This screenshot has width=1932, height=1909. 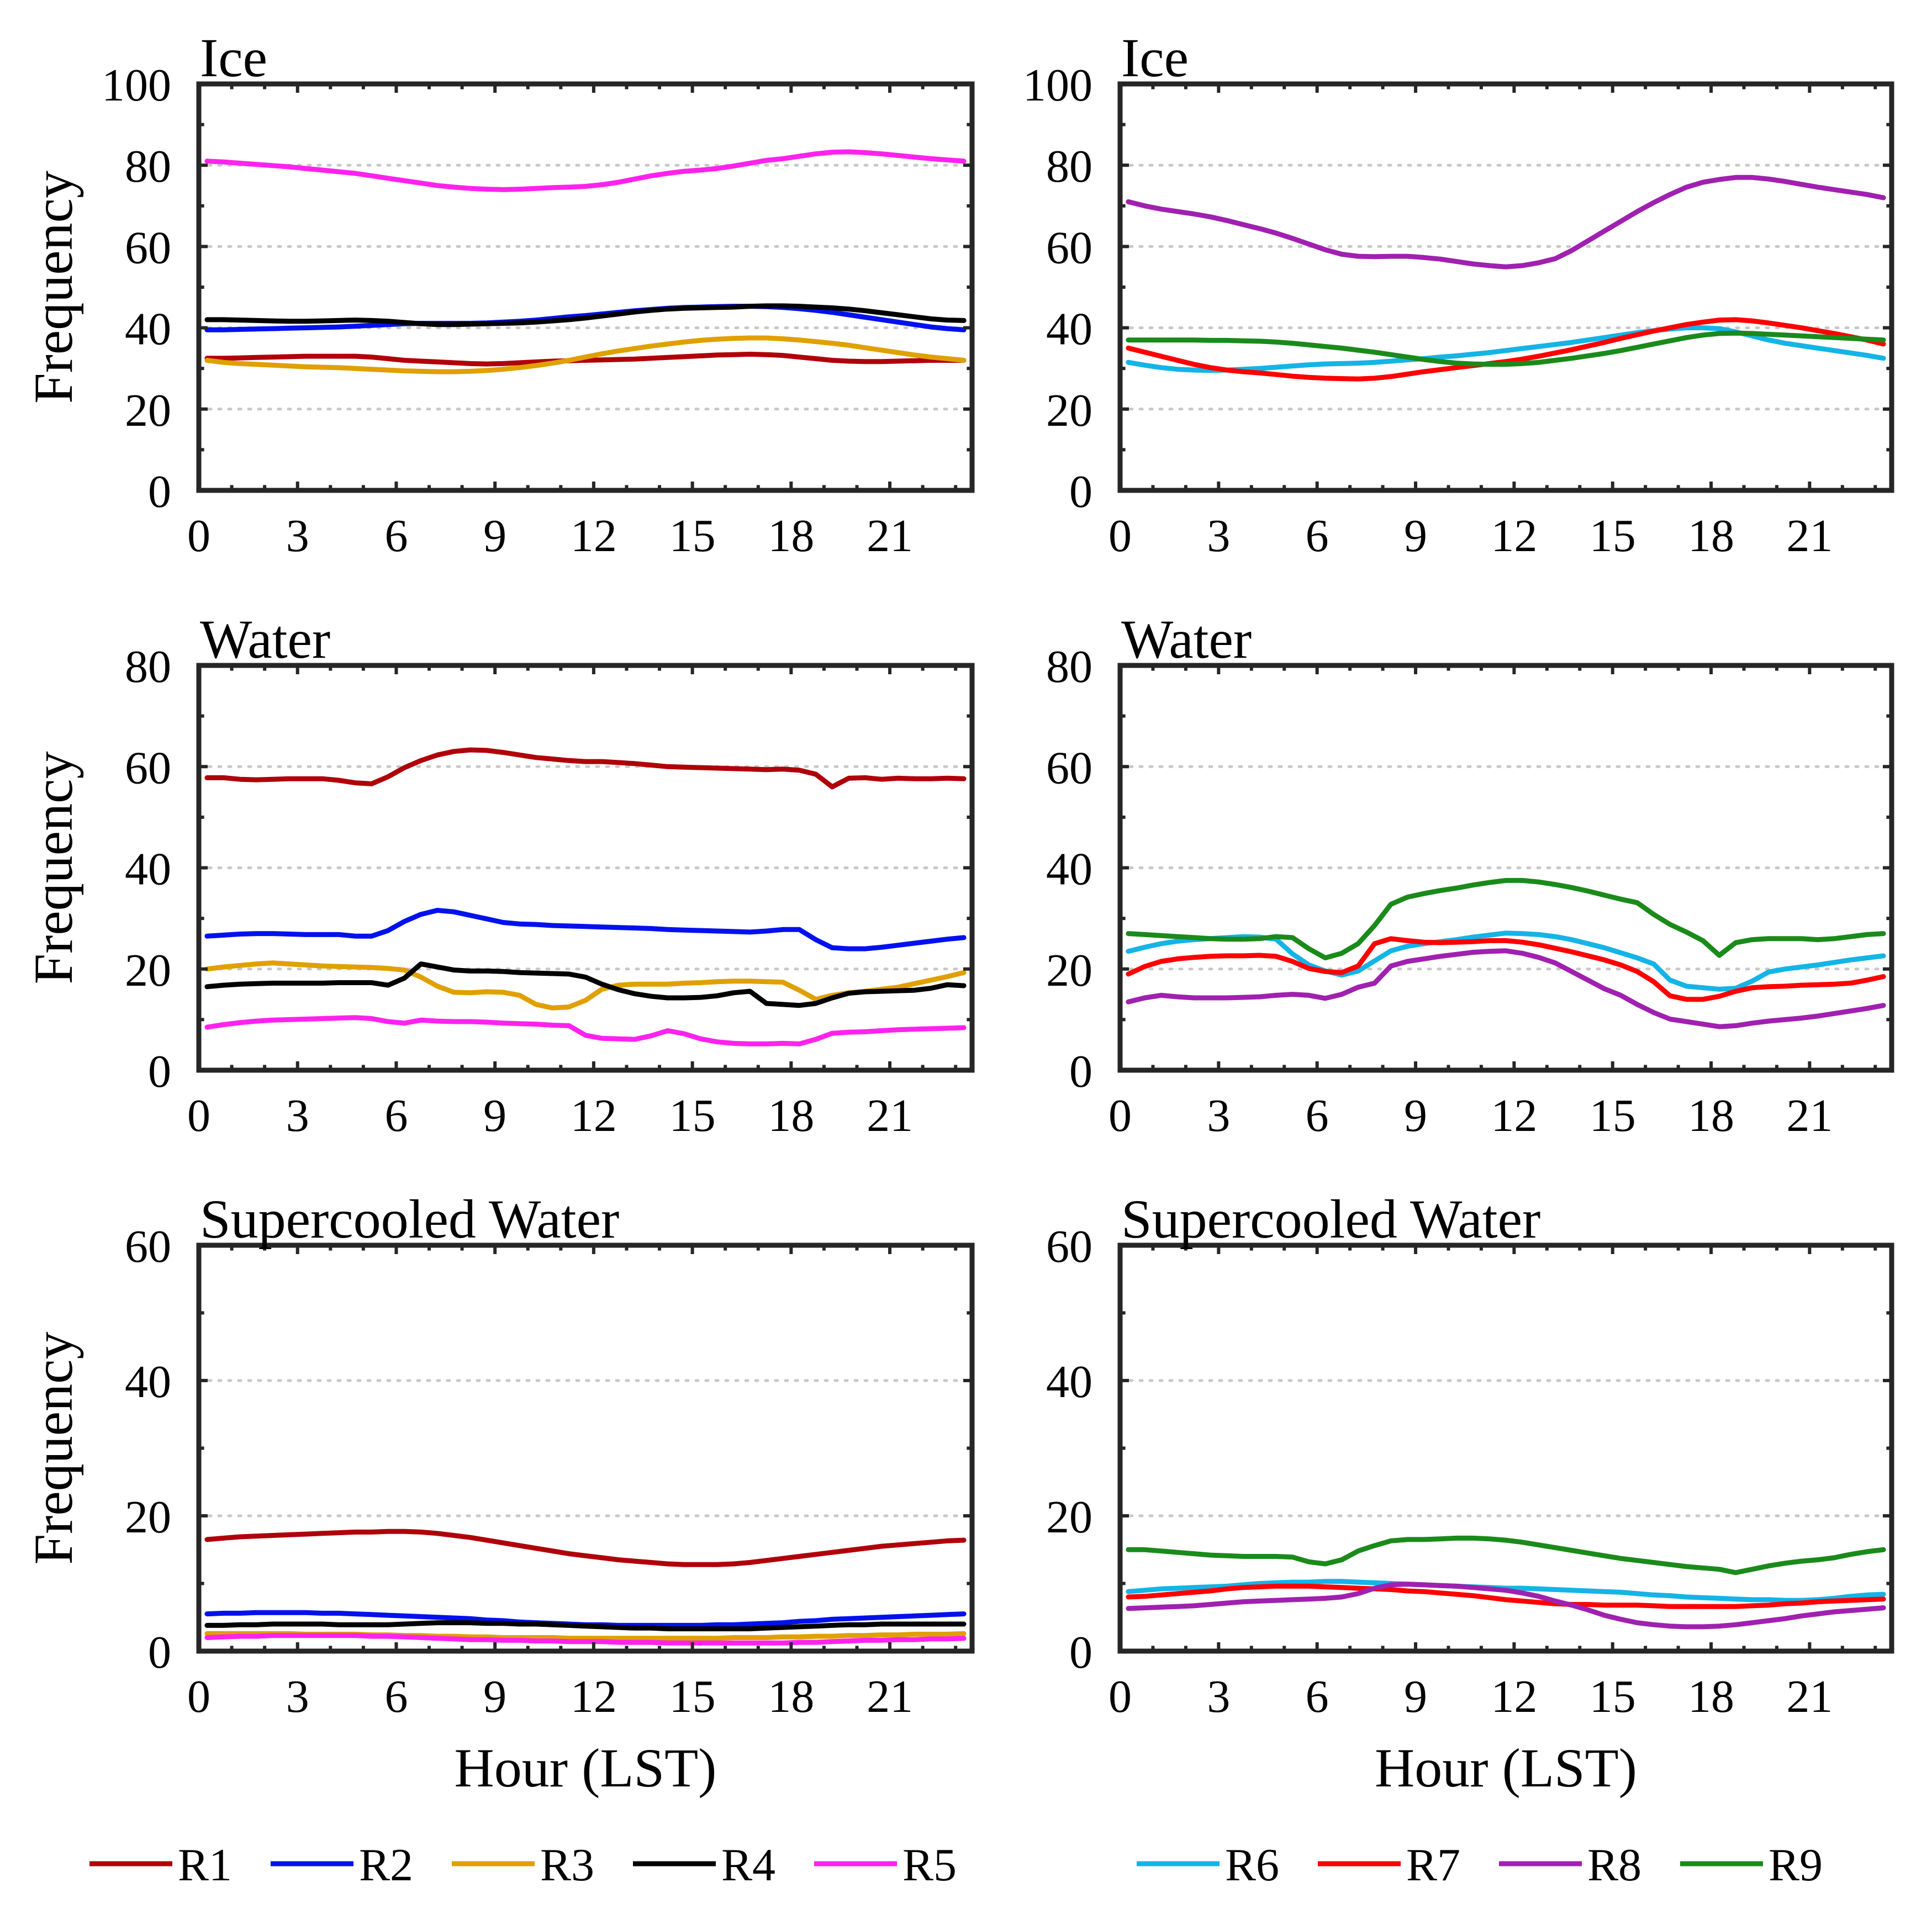 What do you see at coordinates (1614, 1865) in the screenshot?
I see `legend-label: R8` at bounding box center [1614, 1865].